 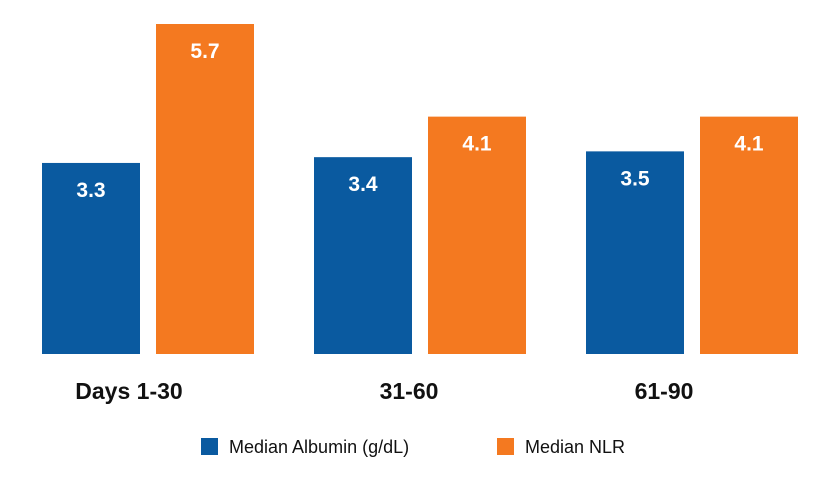 I want to click on category-label-2: 31-60, so click(x=409, y=391).